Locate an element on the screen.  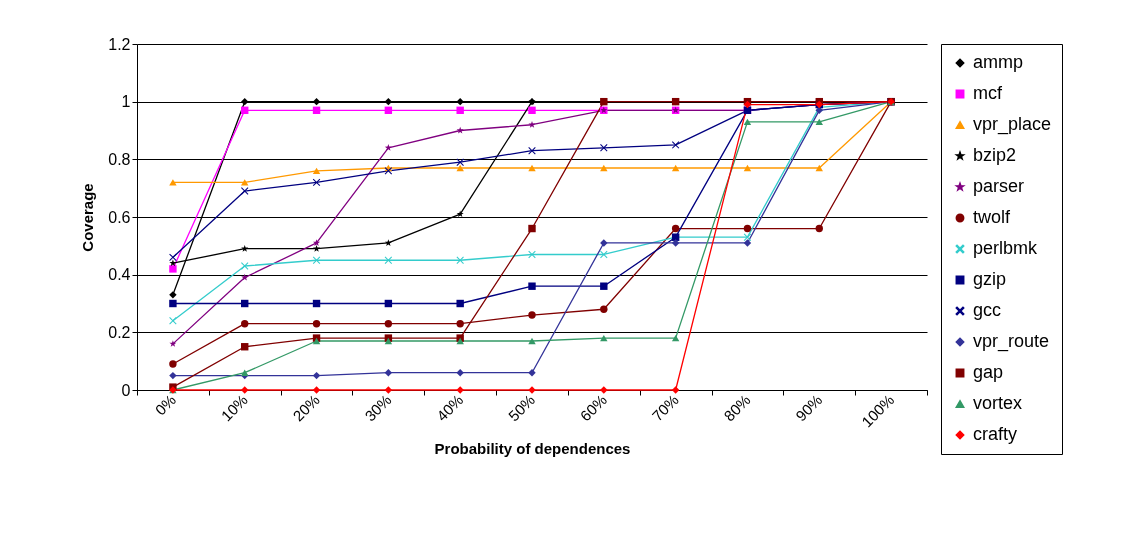
x-tick-label: 0% is located at coordinates (165, 405).